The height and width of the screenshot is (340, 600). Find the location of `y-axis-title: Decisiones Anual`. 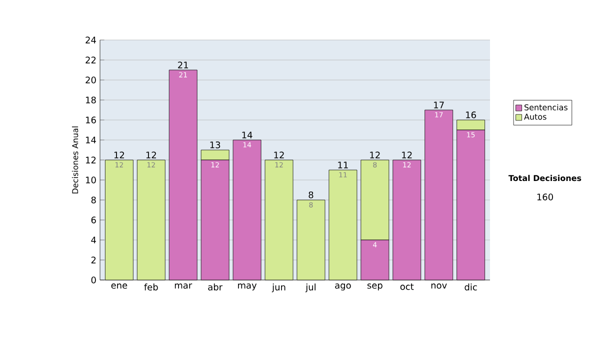

y-axis-title: Decisiones Anual is located at coordinates (75, 160).